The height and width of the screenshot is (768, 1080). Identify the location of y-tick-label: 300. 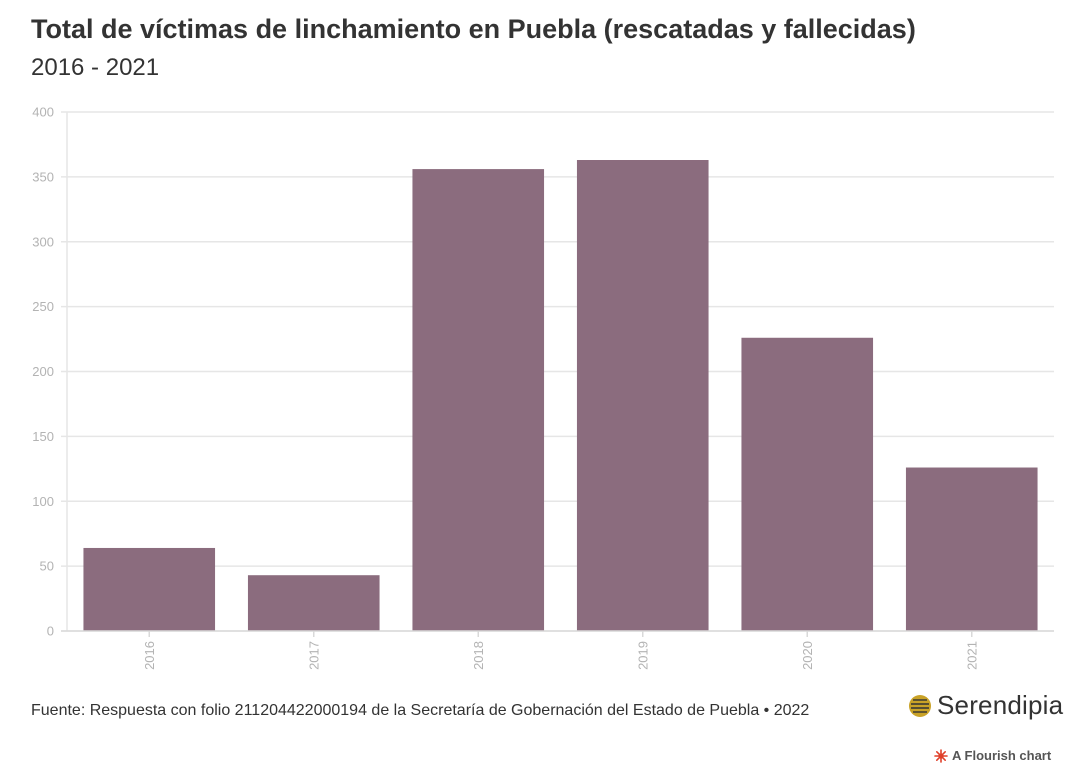
(43, 241).